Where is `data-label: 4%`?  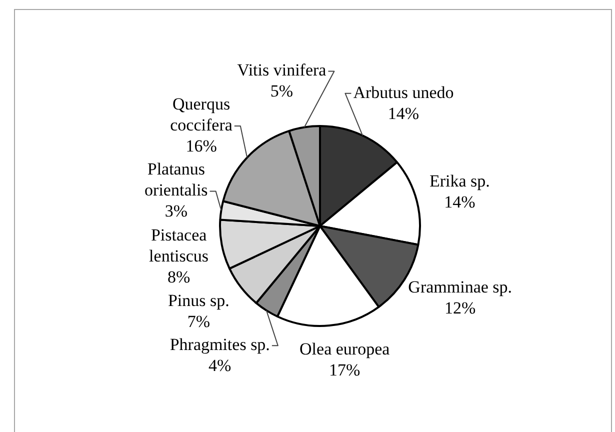
data-label: 4% is located at coordinates (220, 366).